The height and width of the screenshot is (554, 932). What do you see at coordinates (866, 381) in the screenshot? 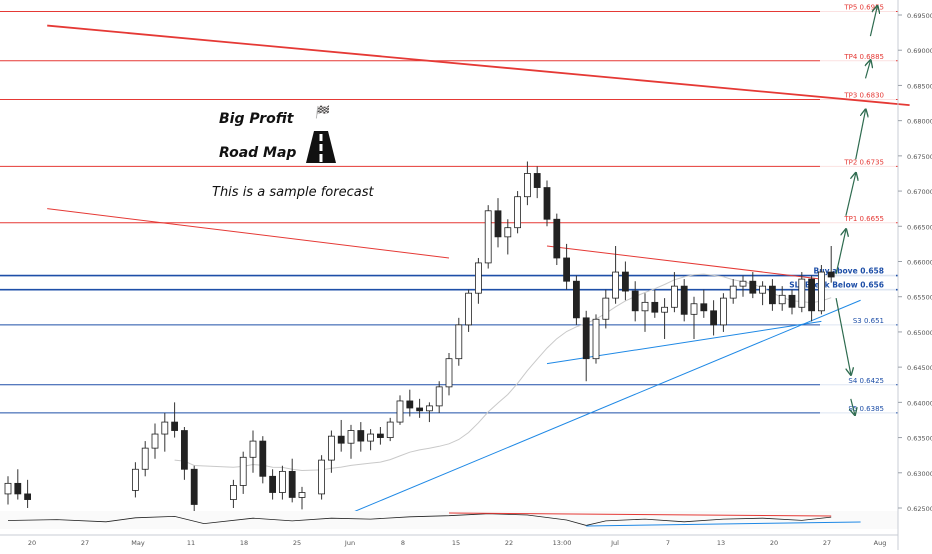
I see `level-label: S4 0.6425` at bounding box center [866, 381].